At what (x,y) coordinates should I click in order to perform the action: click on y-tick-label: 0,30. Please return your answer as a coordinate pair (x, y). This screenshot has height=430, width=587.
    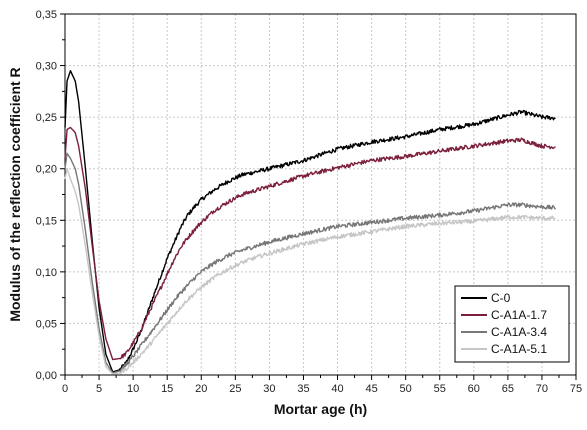
    Looking at the image, I should click on (46, 67).